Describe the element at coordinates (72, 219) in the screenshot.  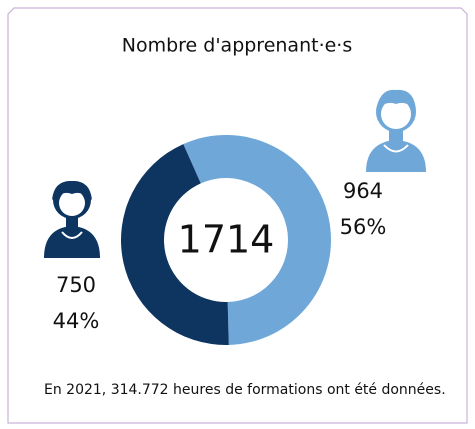
I see `male-icon` at that location.